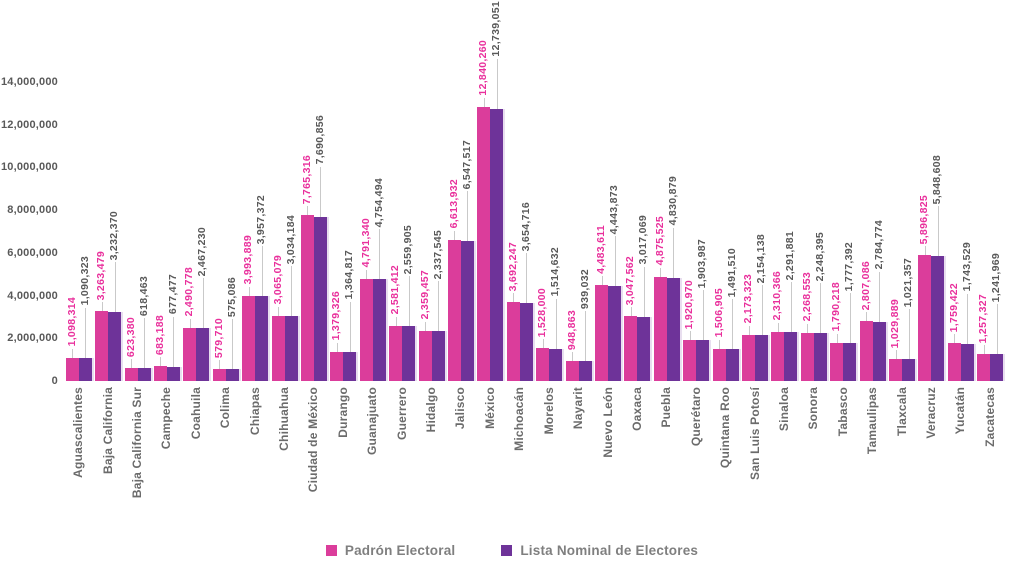 The height and width of the screenshot is (570, 1024). Describe the element at coordinates (571, 329) in the screenshot. I see `bar-value-label: 948,863` at that location.